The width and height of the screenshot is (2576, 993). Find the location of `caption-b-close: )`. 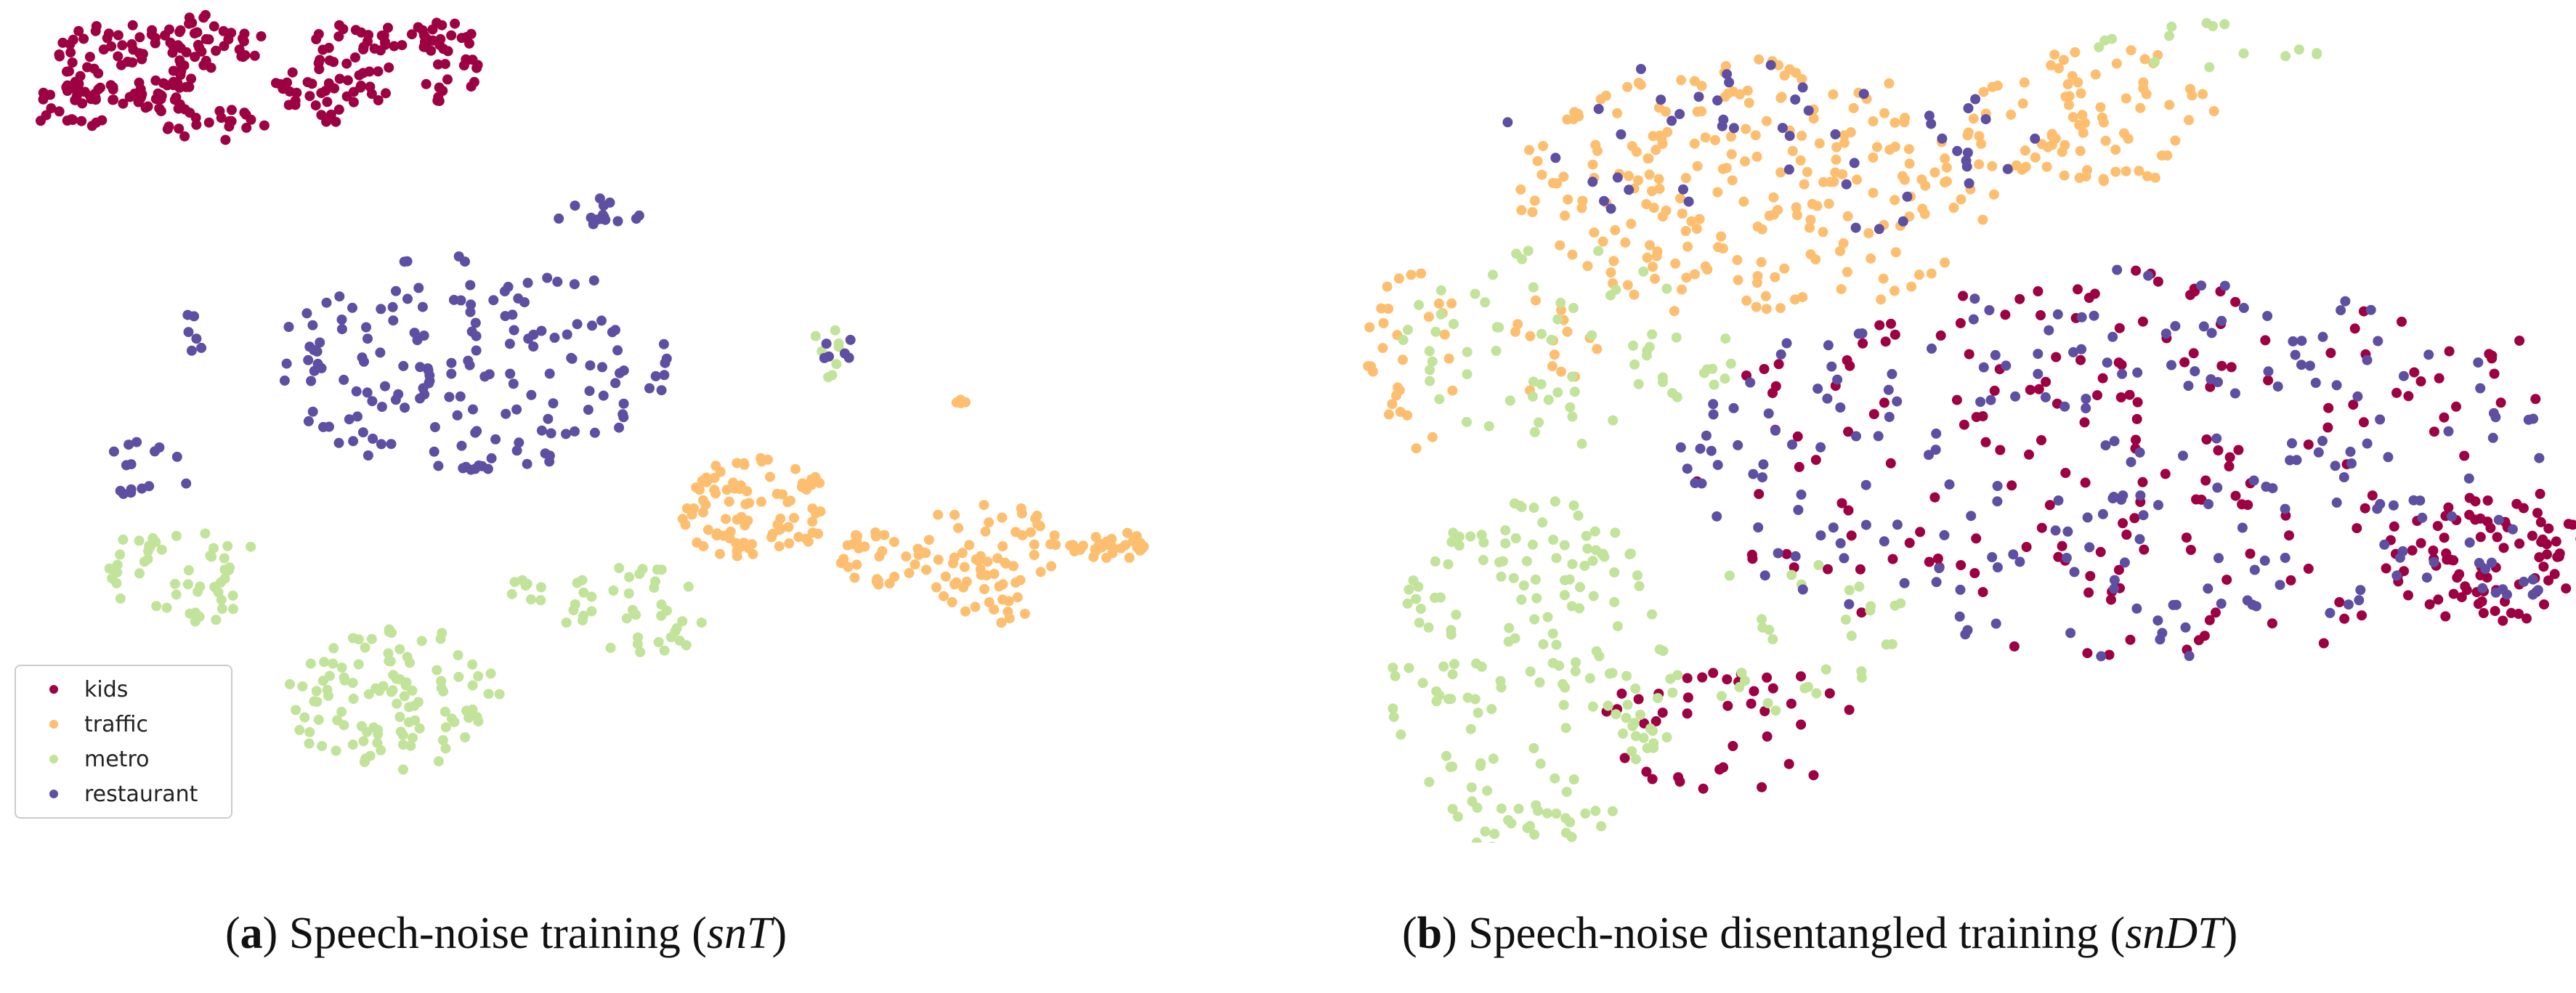

caption-b-close: ) is located at coordinates (2230, 933).